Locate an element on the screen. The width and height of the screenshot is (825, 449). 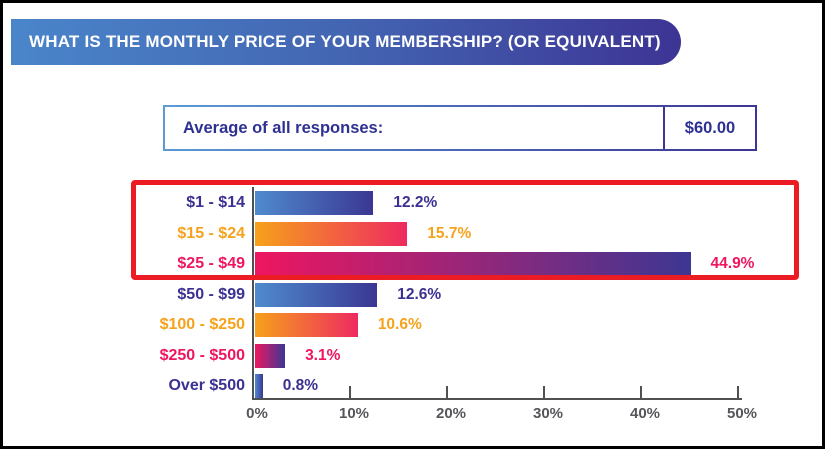
axis-tick-label: 20% is located at coordinates (451, 413).